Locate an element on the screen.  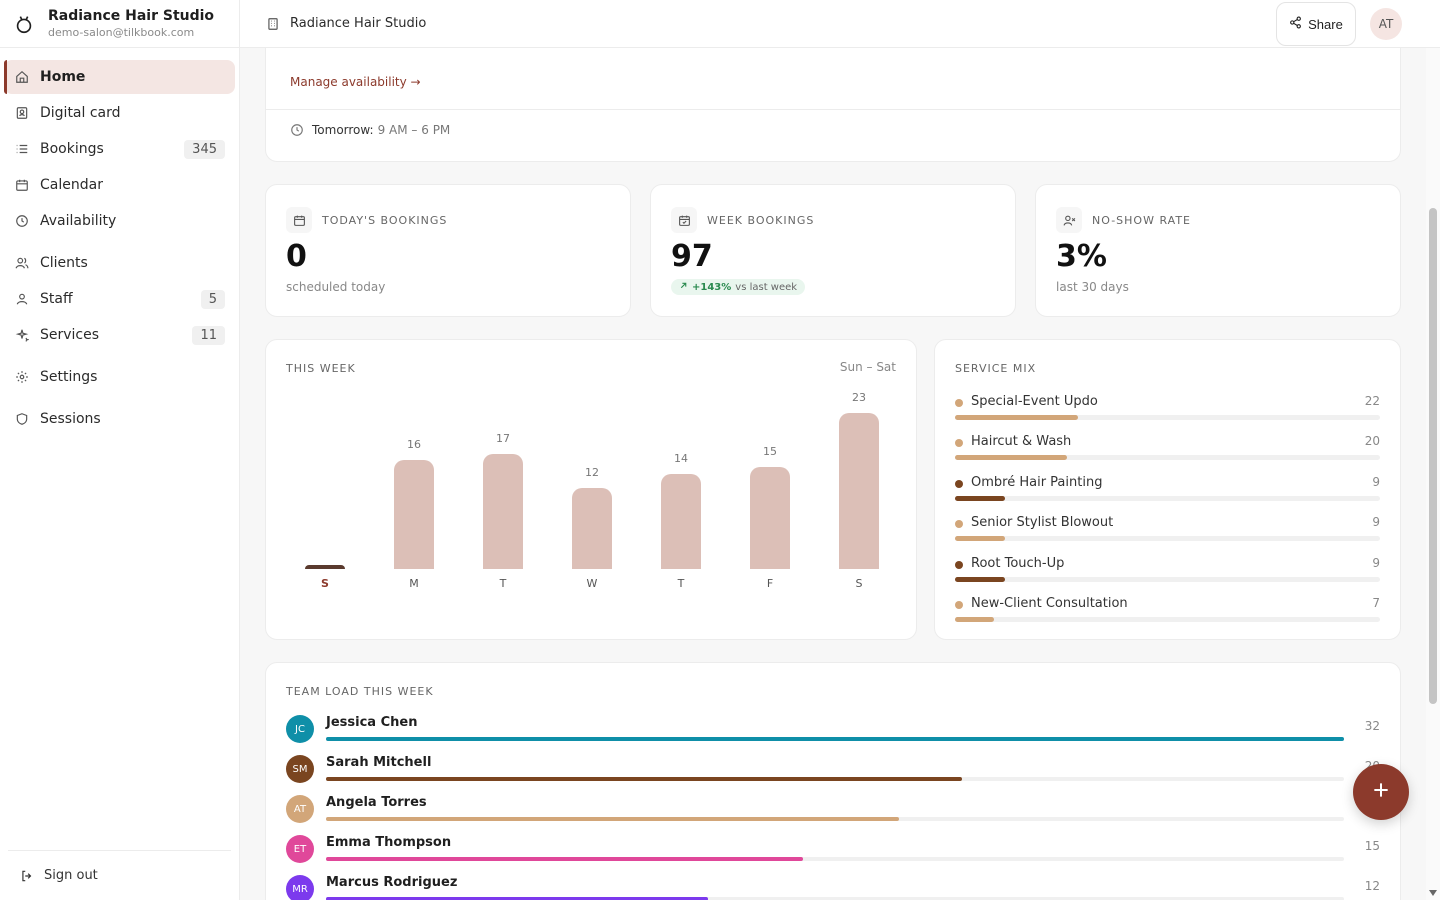
list-icon is located at coordinates (22, 149).